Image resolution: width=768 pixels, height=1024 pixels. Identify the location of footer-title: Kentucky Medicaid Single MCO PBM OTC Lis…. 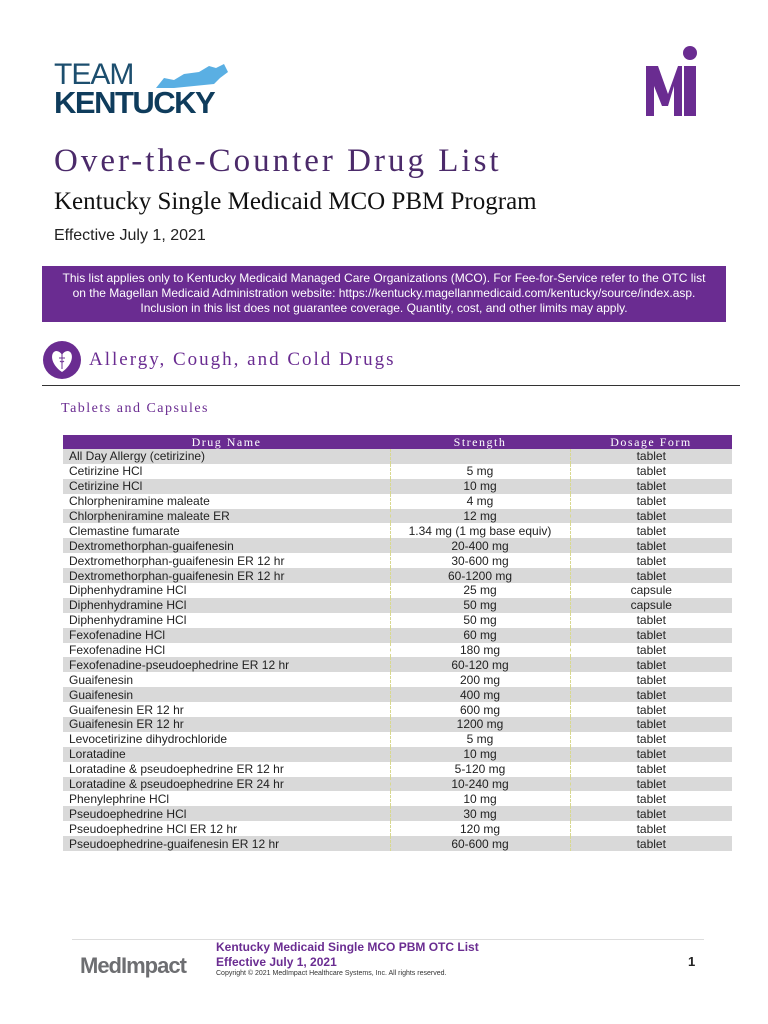
(347, 947).